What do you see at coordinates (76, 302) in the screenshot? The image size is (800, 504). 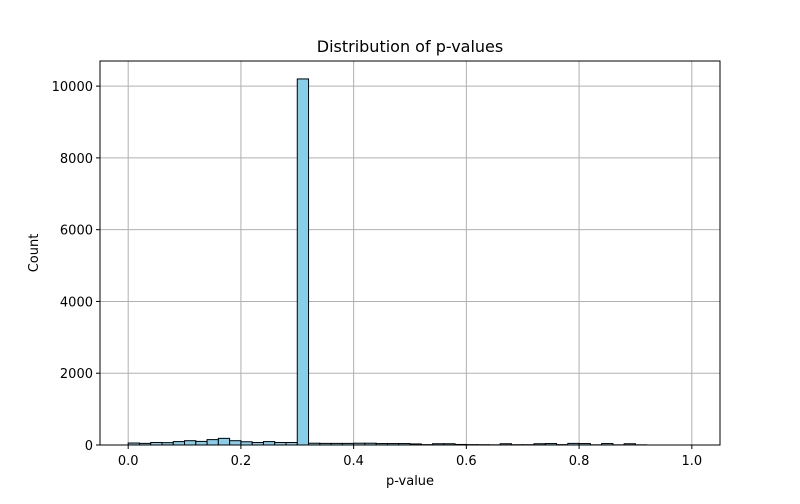 I see `y-tick-label: 4000` at bounding box center [76, 302].